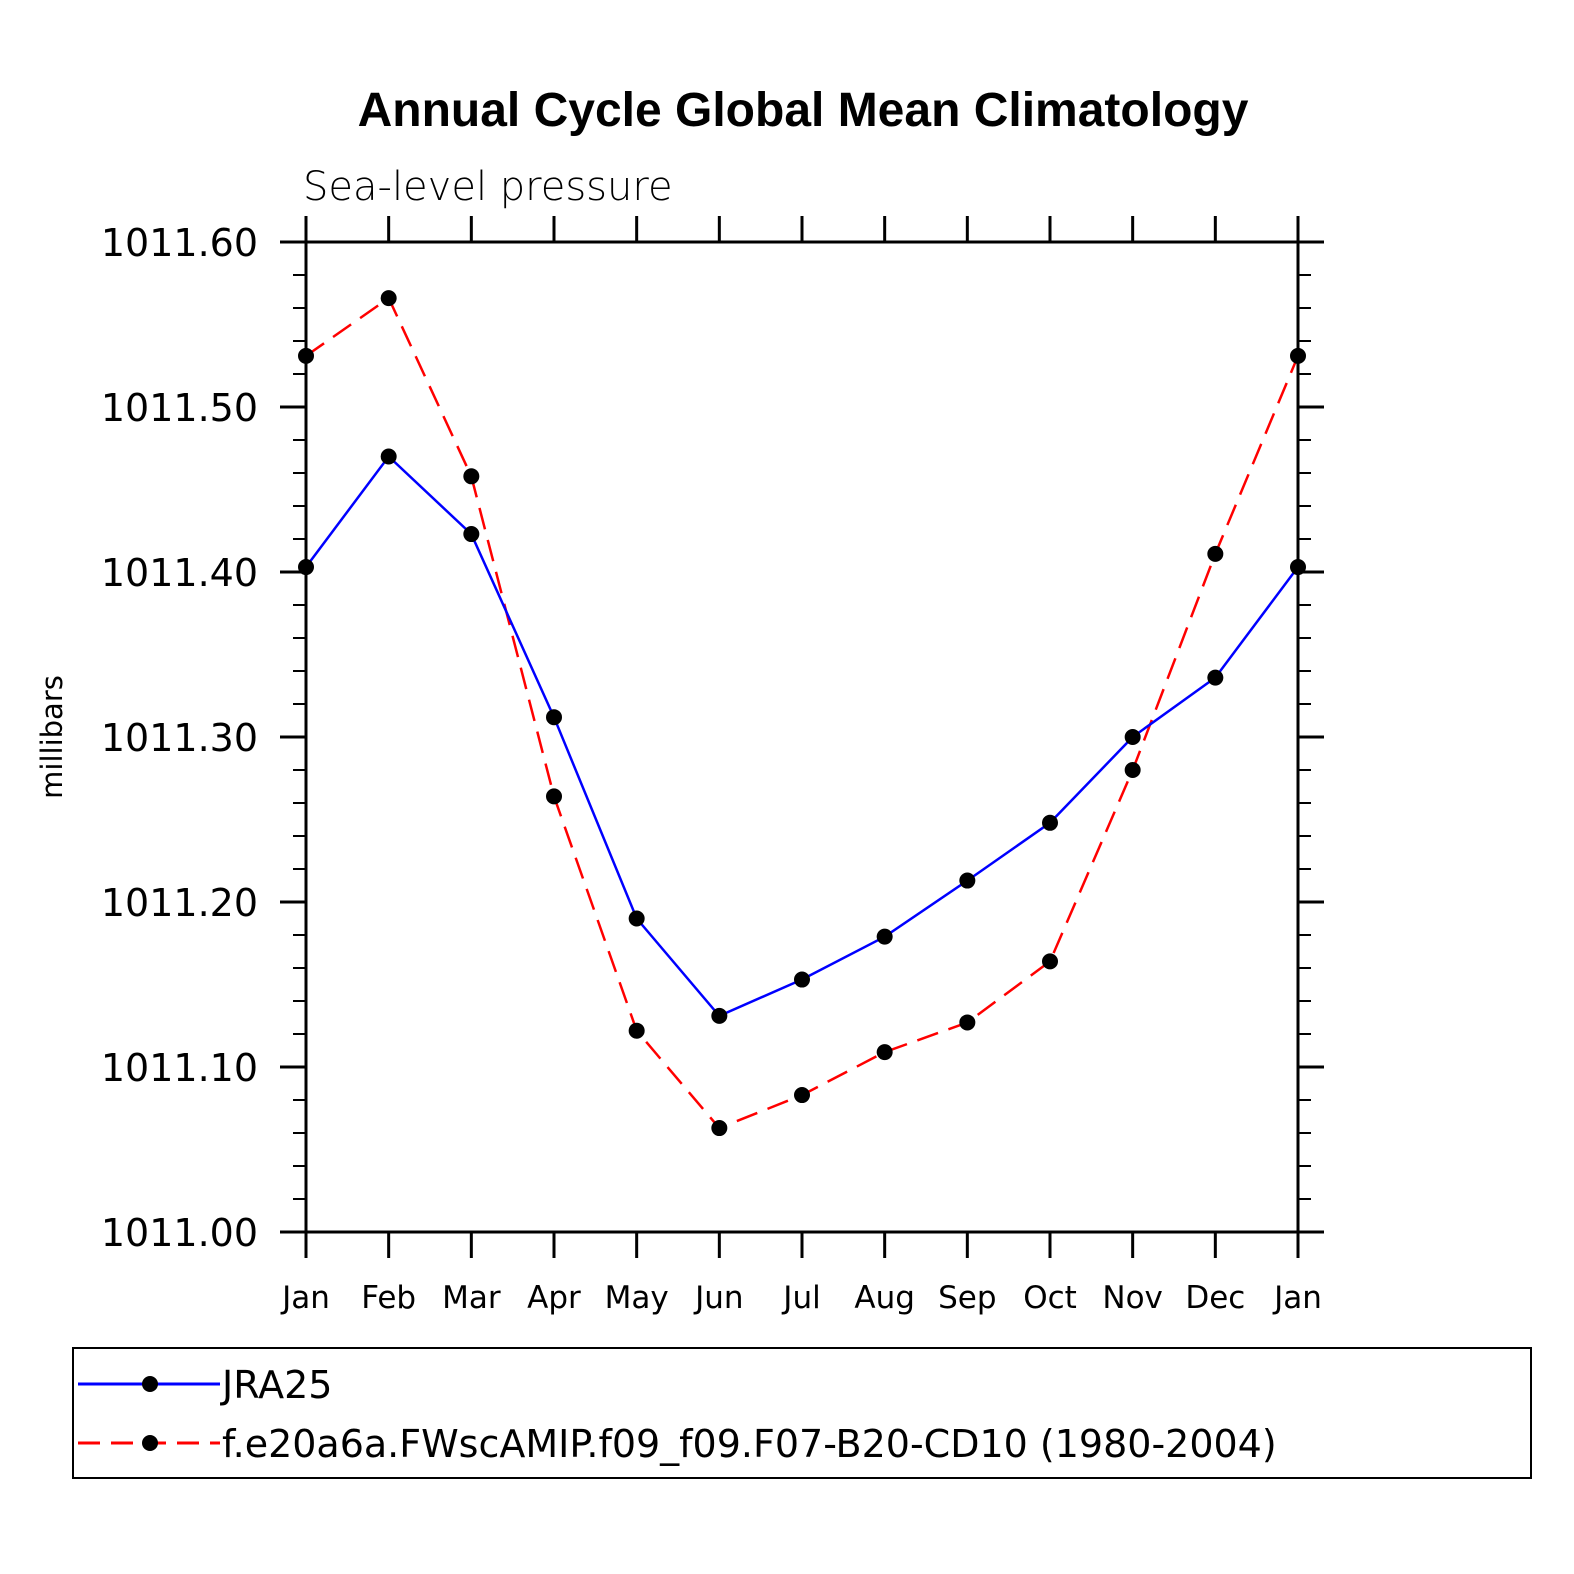 The image size is (1574, 1574). What do you see at coordinates (179, 903) in the screenshot?
I see `y-tick-label: 1011.20` at bounding box center [179, 903].